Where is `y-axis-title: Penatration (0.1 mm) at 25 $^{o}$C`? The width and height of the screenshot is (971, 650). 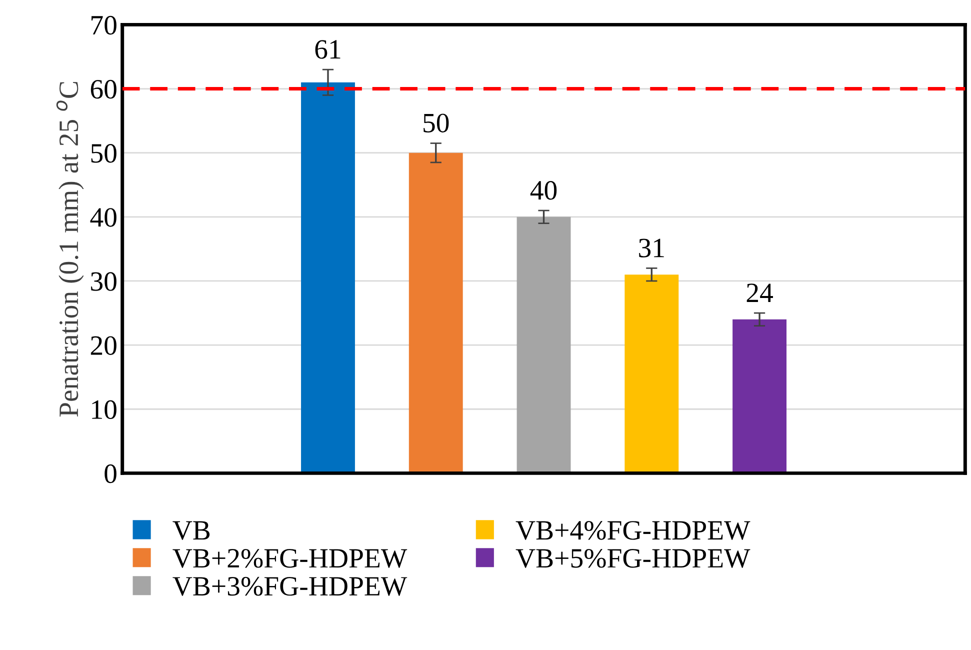 y-axis-title: Penatration (0.1 mm) at 25 $^{o}$C is located at coordinates (70, 249).